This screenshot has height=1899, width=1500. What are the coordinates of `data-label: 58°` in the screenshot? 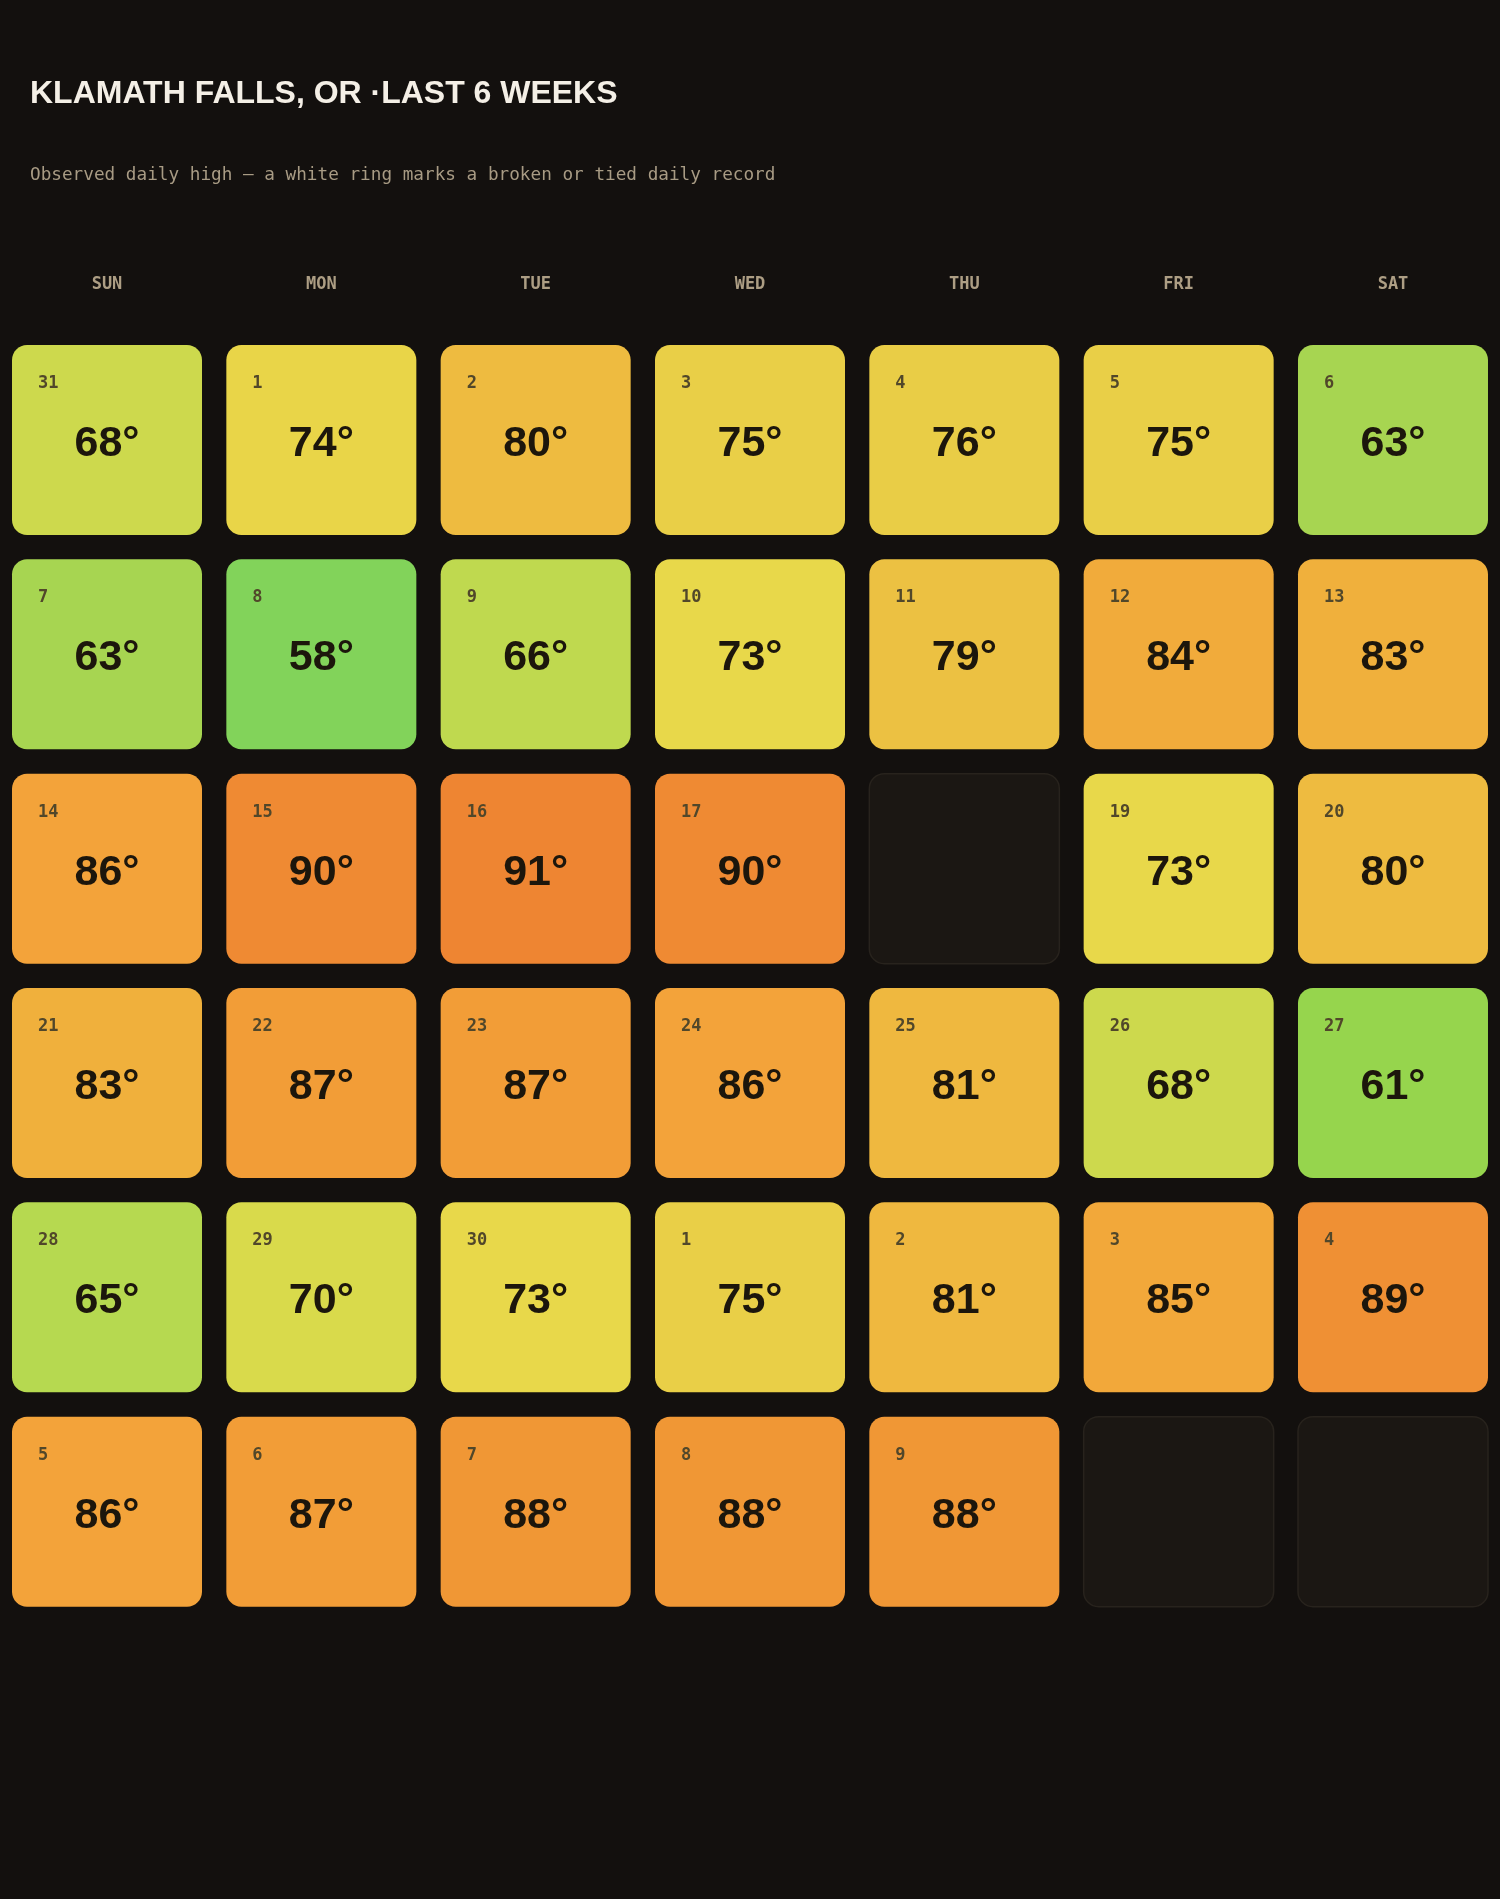 It's located at (321, 655).